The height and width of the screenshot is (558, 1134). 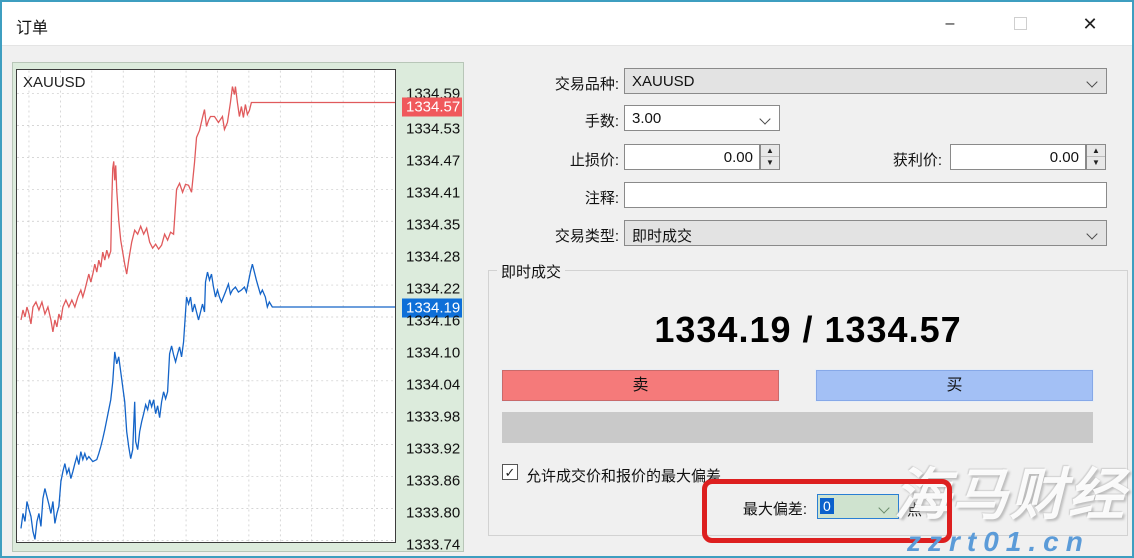 I want to click on symbol-label: 交易品种:, so click(x=586, y=84).